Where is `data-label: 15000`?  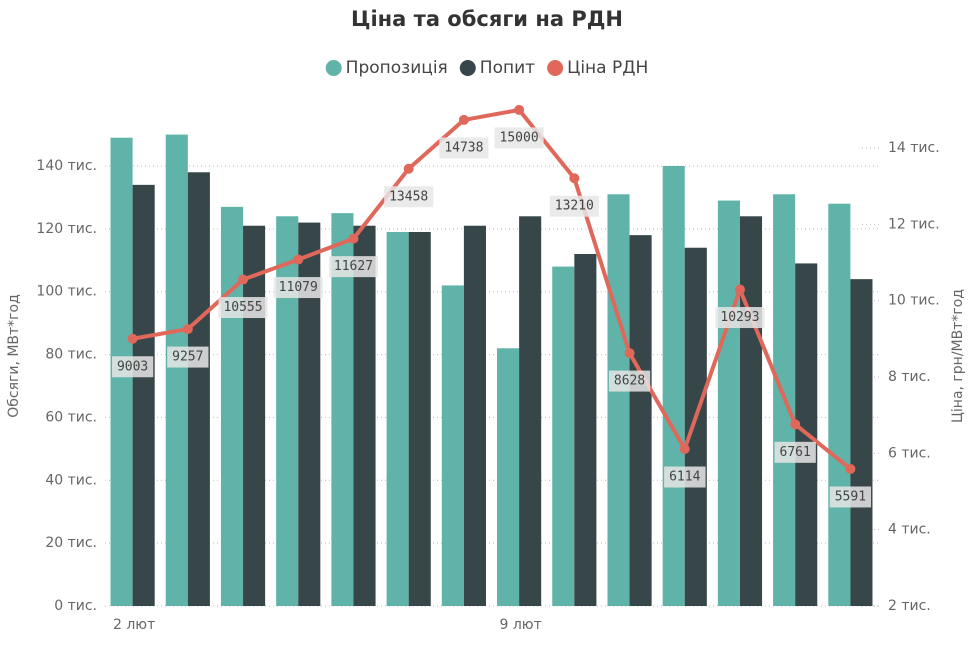
data-label: 15000 is located at coordinates (519, 138).